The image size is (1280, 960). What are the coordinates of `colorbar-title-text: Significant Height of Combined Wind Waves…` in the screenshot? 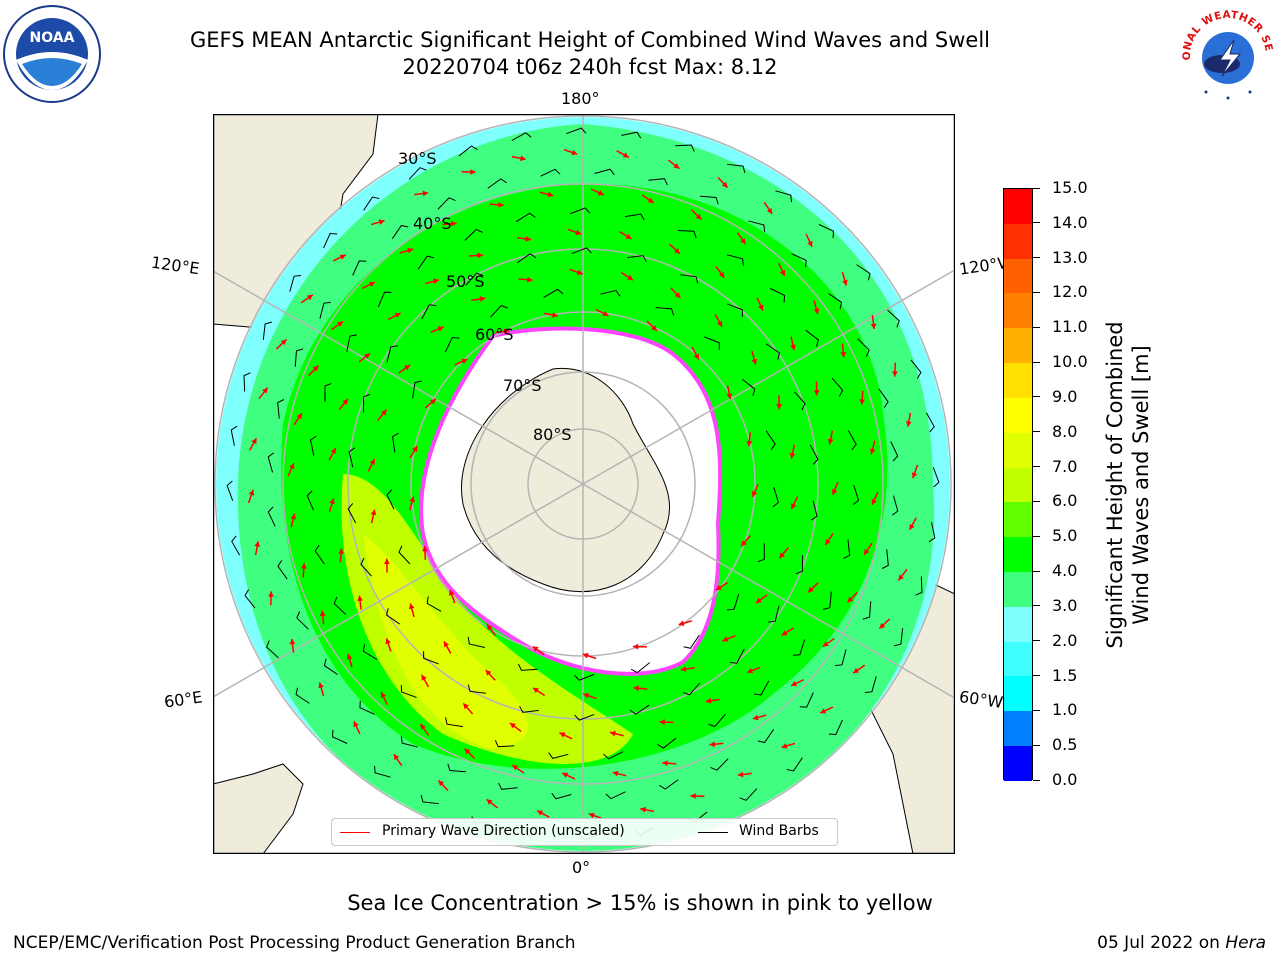 It's located at (1128, 485).